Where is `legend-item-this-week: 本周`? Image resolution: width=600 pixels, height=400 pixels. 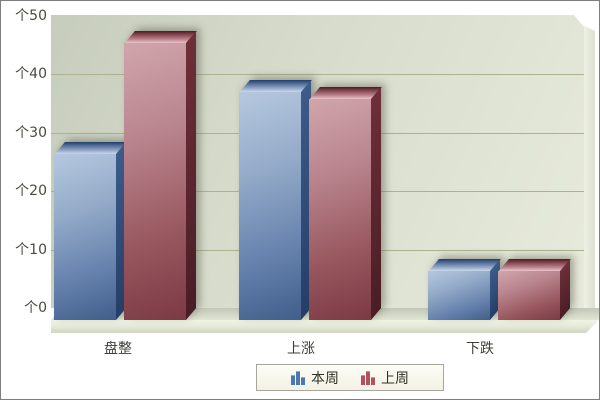 legend-item-this-week: 本周 is located at coordinates (315, 378).